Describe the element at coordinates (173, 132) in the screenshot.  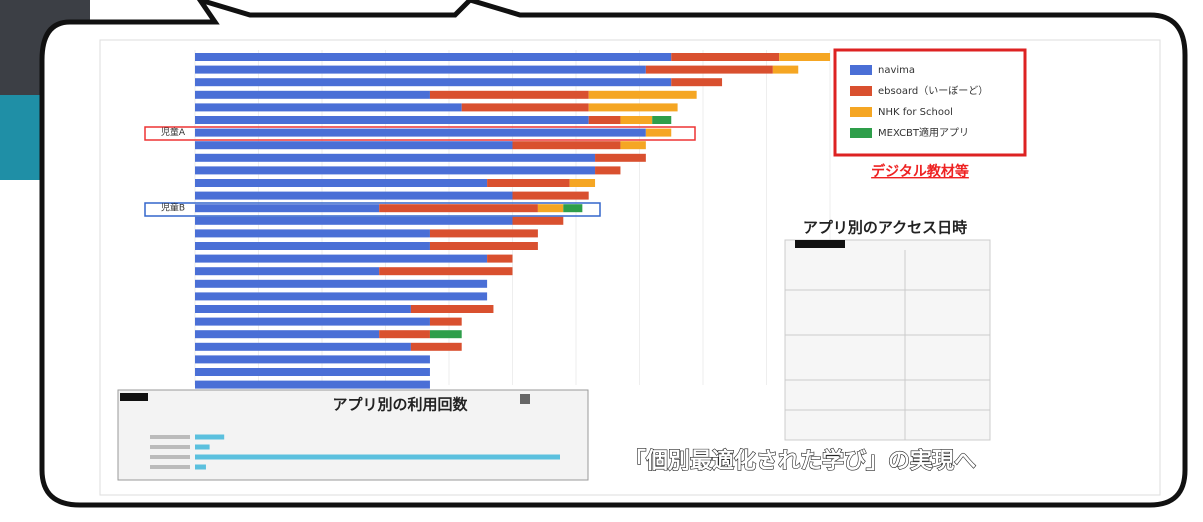
I see `y-tick-label: 児童A` at that location.